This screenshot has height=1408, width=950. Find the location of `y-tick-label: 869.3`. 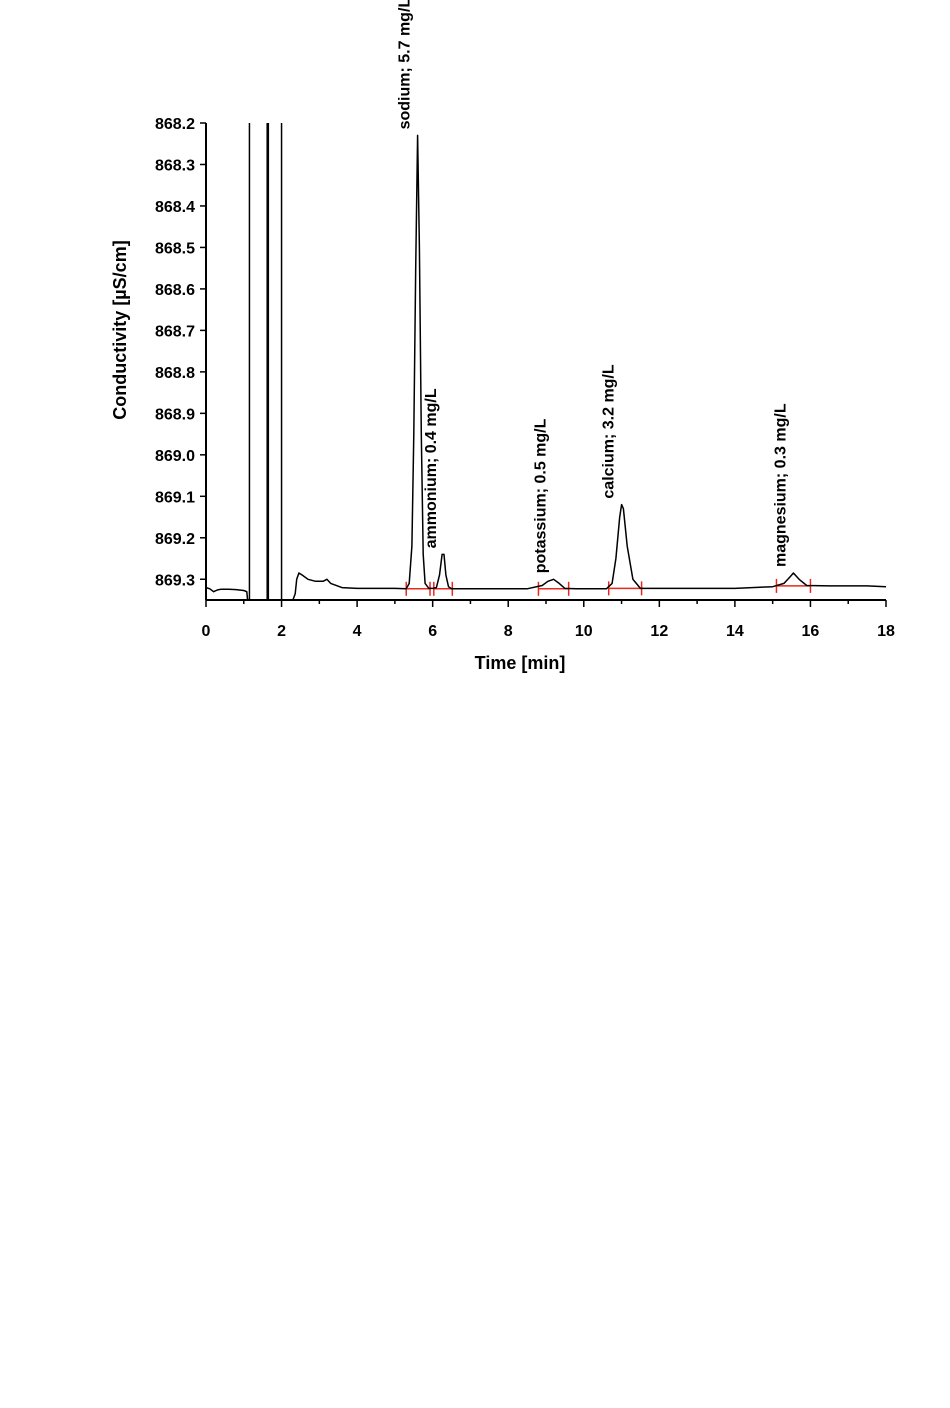

y-tick-label: 869.3 is located at coordinates (175, 580).